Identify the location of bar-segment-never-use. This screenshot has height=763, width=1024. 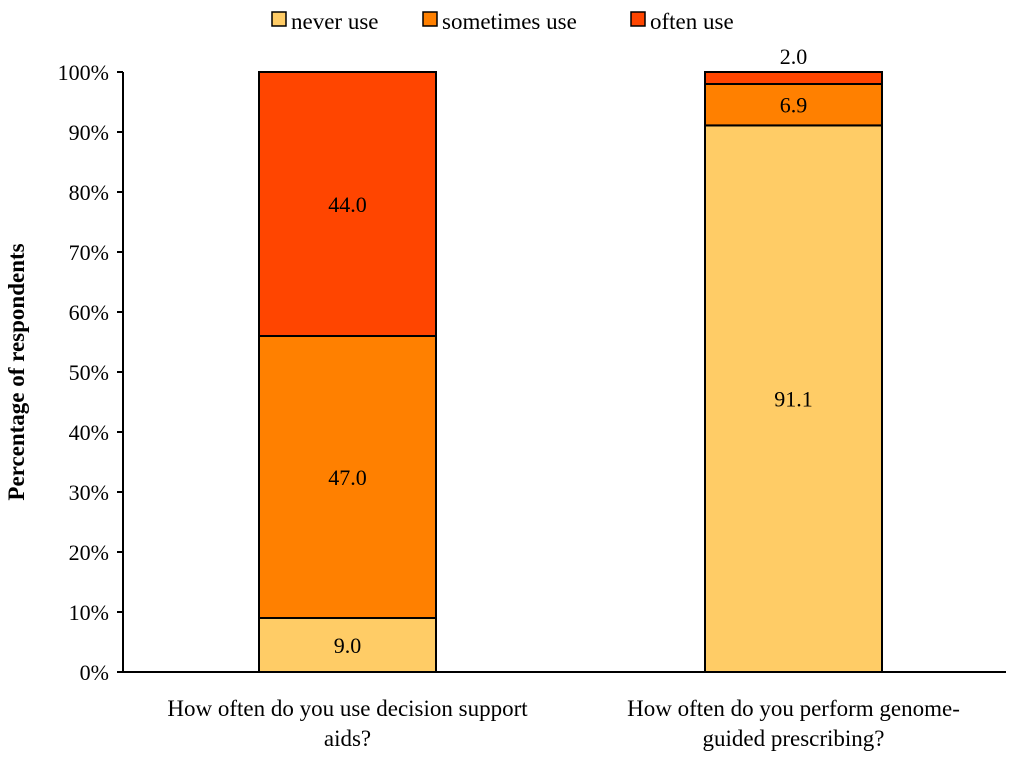
(347, 645).